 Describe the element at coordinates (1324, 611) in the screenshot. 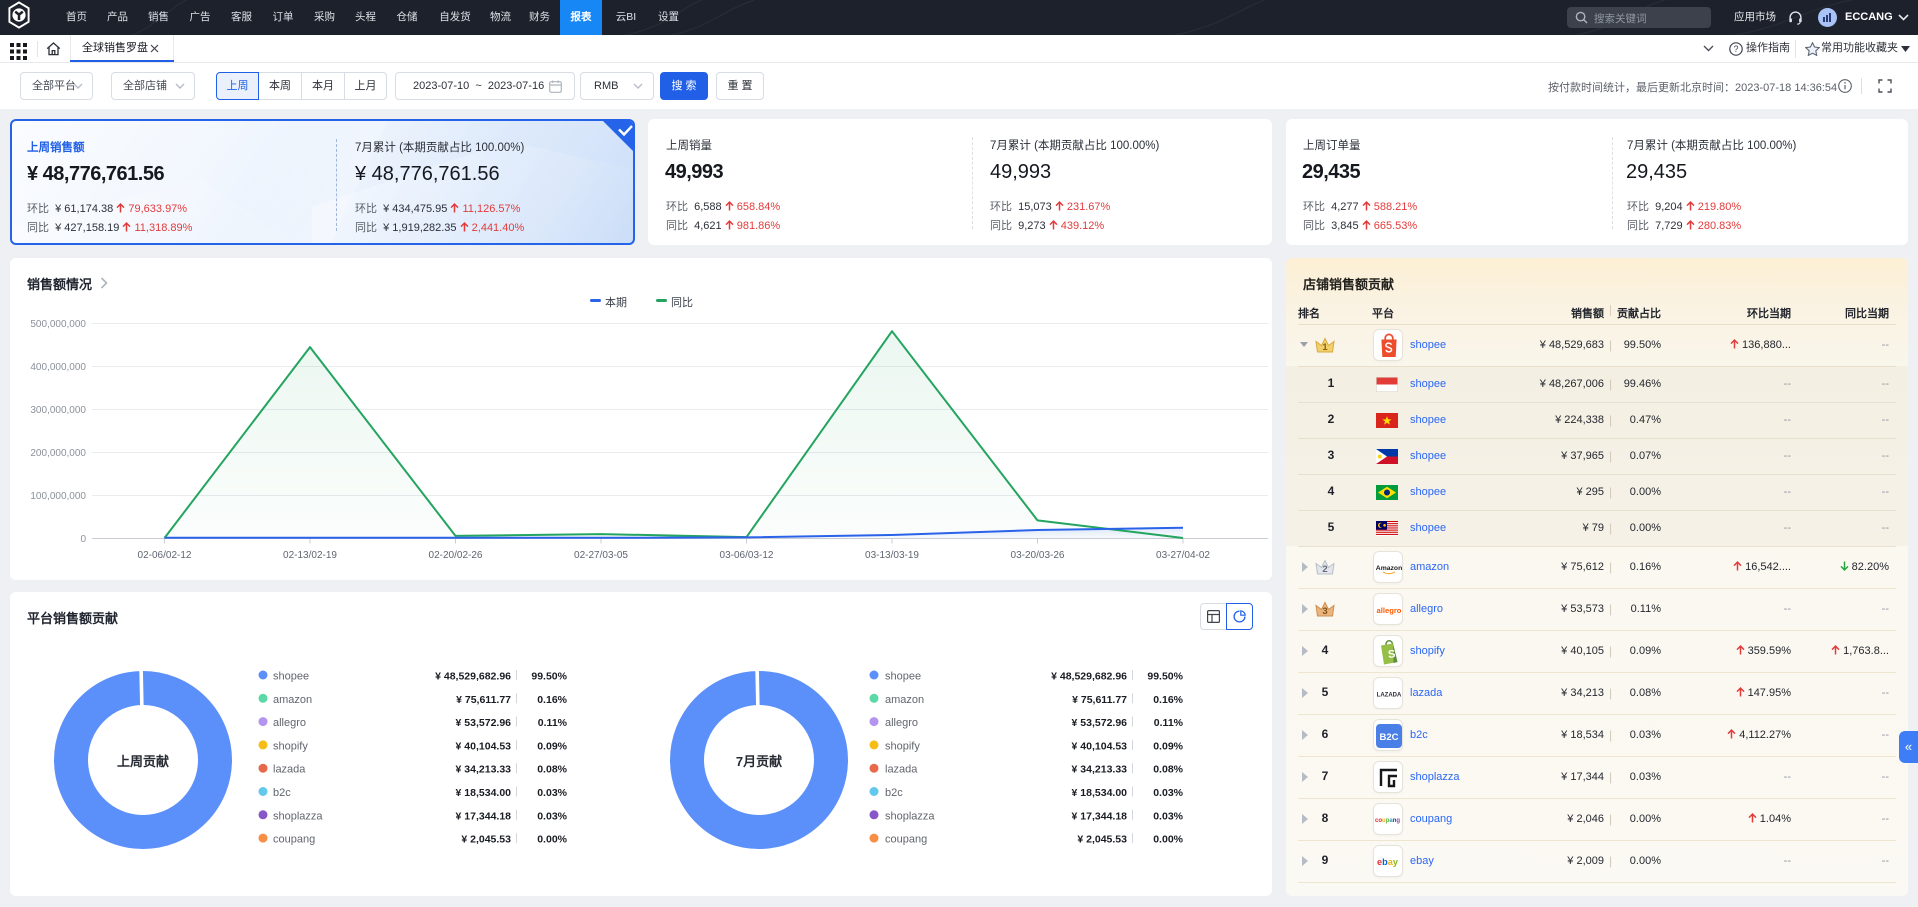

I see `svg-text: 3` at that location.